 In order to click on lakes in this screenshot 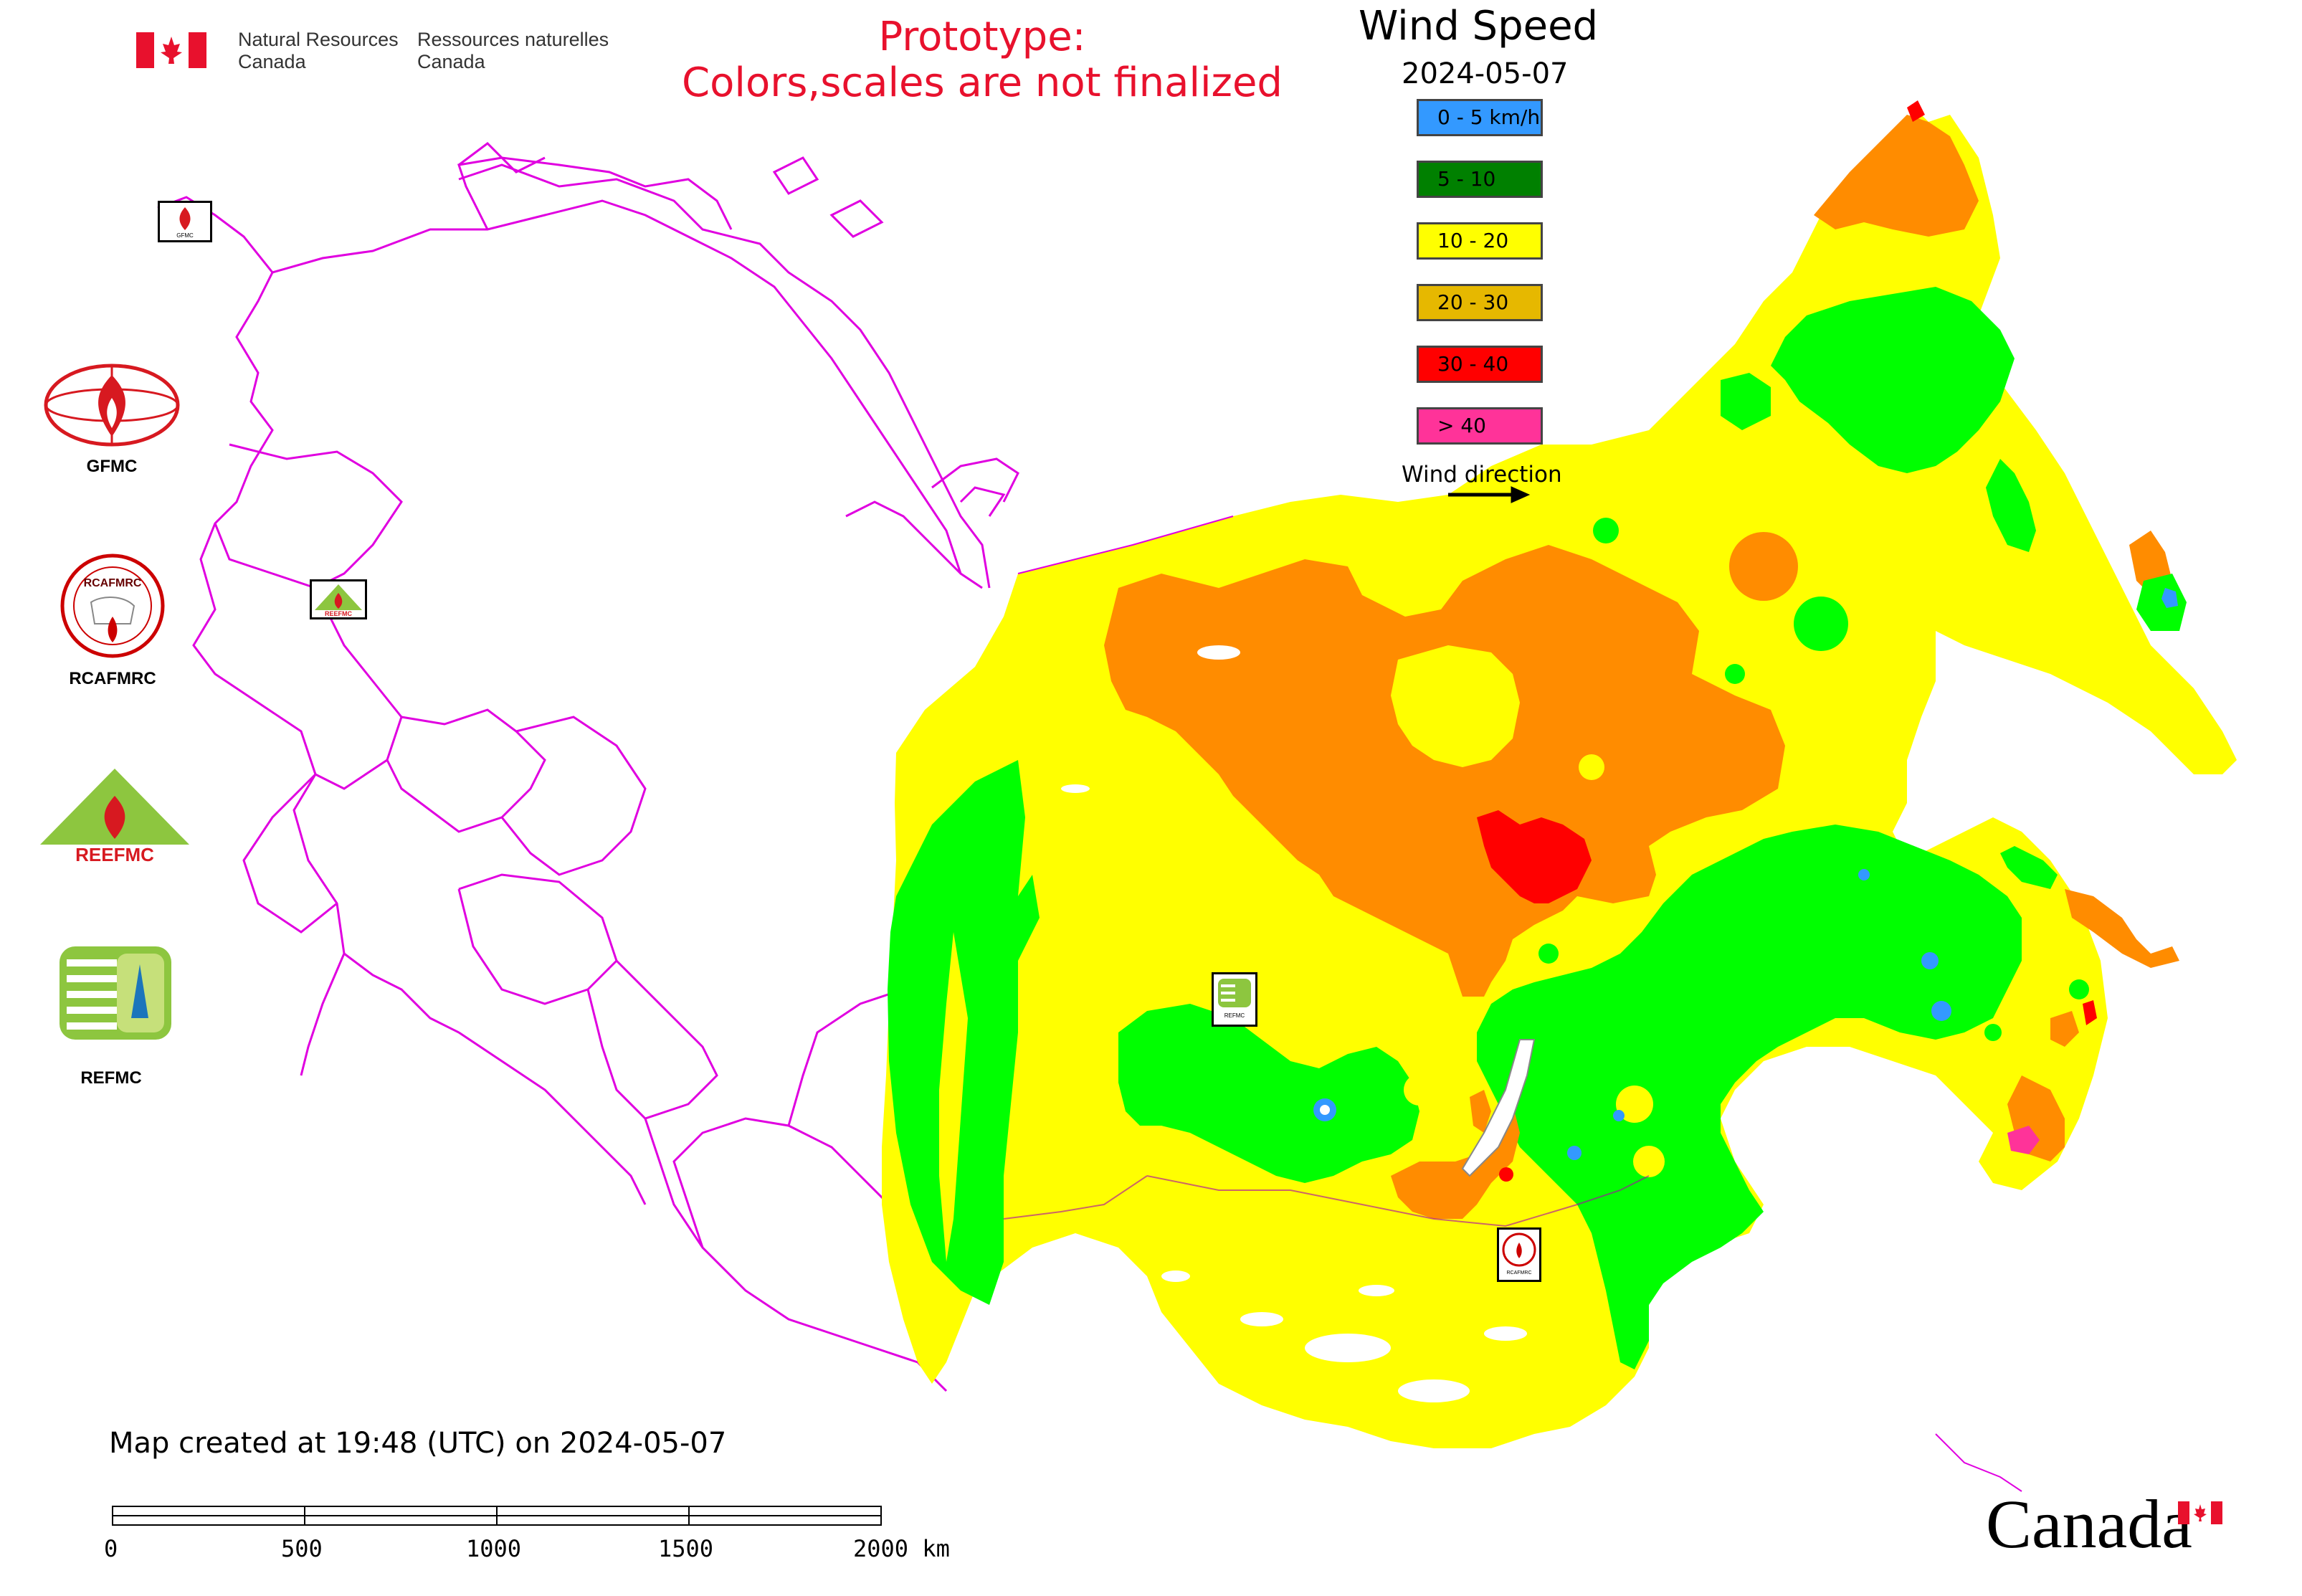, I will do `click(1294, 1023)`.